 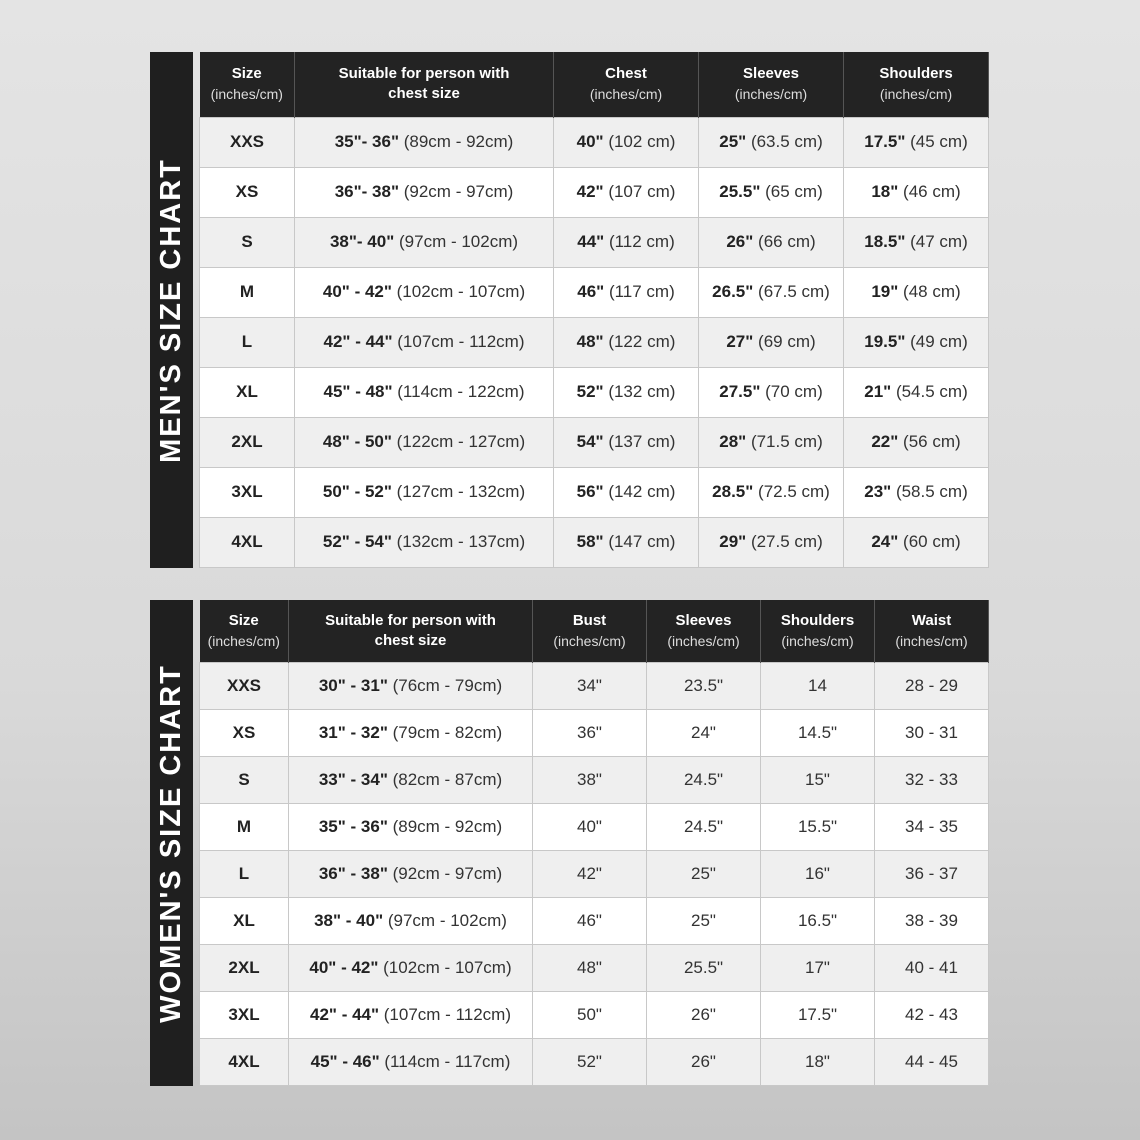 I want to click on value-secondary: (27.5 cm), so click(x=784, y=541).